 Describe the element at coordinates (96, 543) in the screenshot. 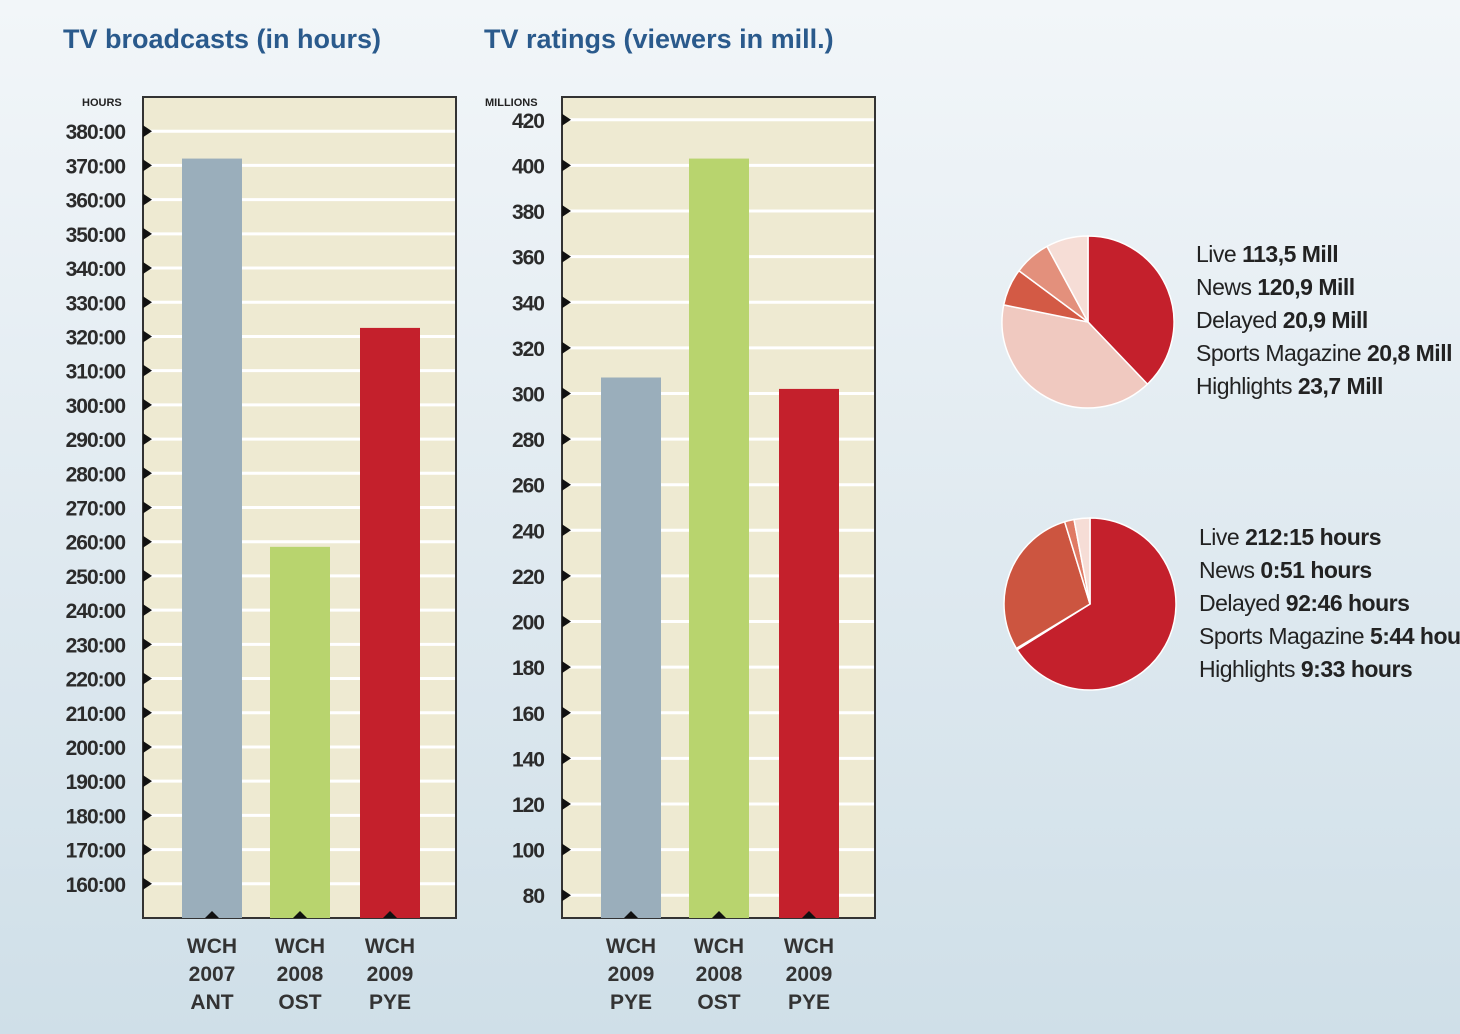

I see `y-tick-label: 260:00` at that location.